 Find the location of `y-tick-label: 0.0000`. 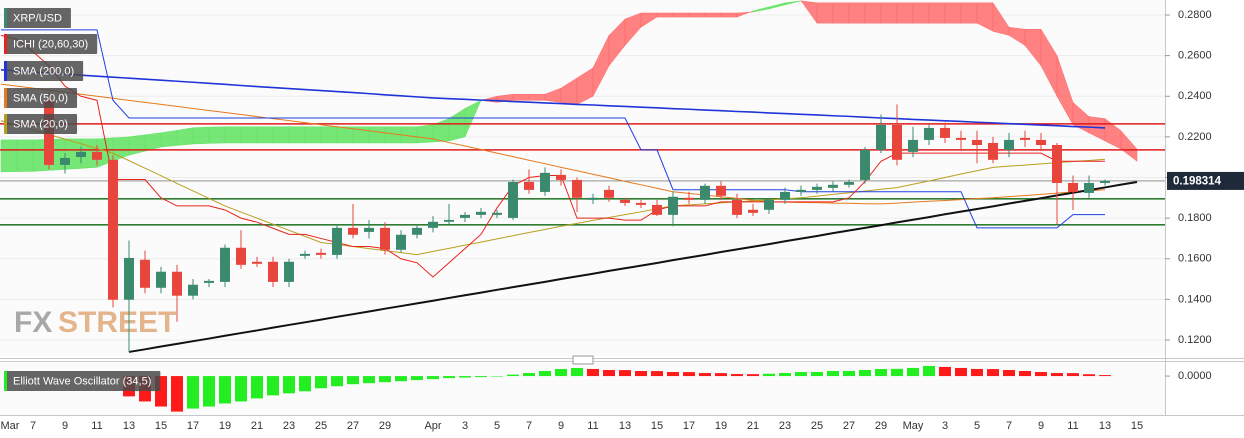

y-tick-label: 0.0000 is located at coordinates (1195, 376).